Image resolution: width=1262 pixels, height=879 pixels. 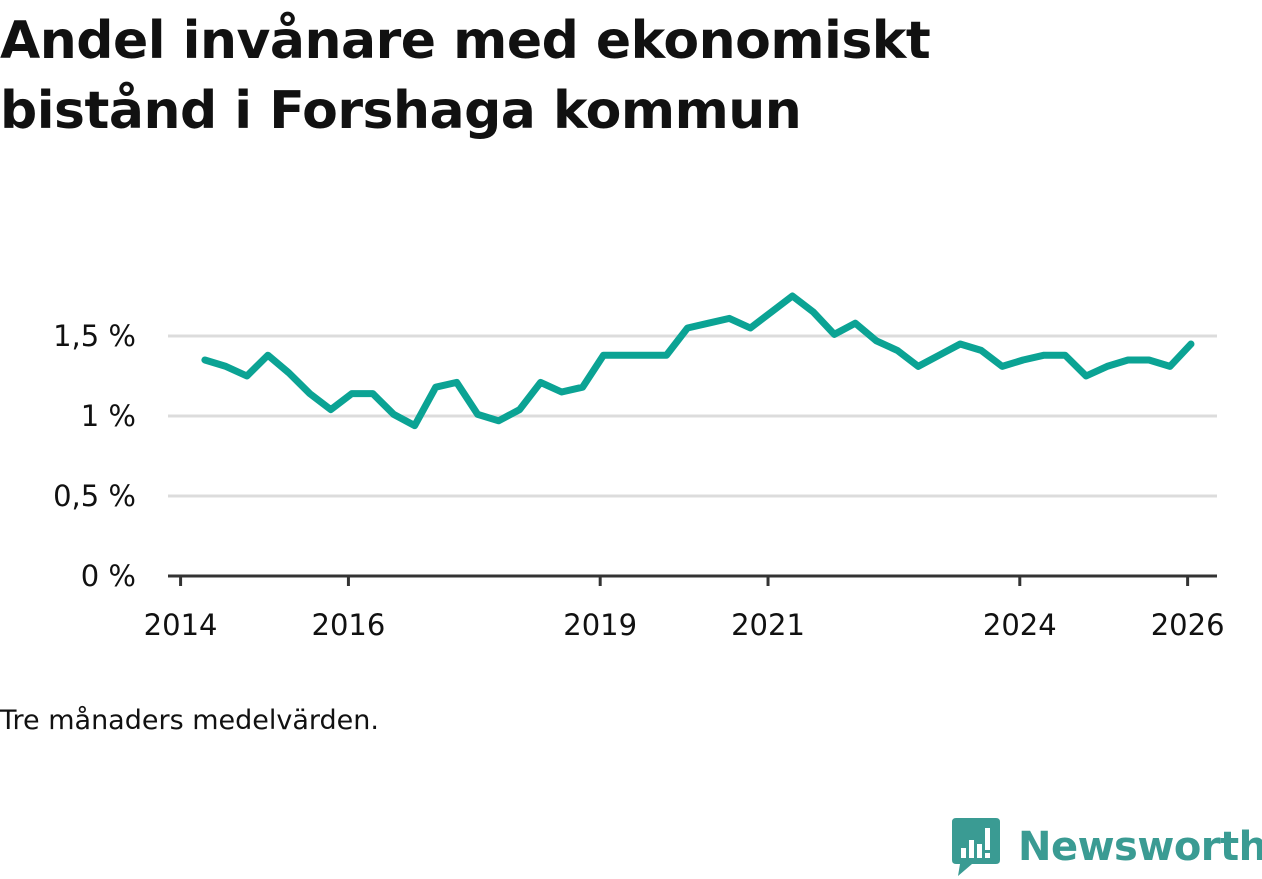 What do you see at coordinates (108, 576) in the screenshot?
I see `y-tick-label: 0 %` at bounding box center [108, 576].